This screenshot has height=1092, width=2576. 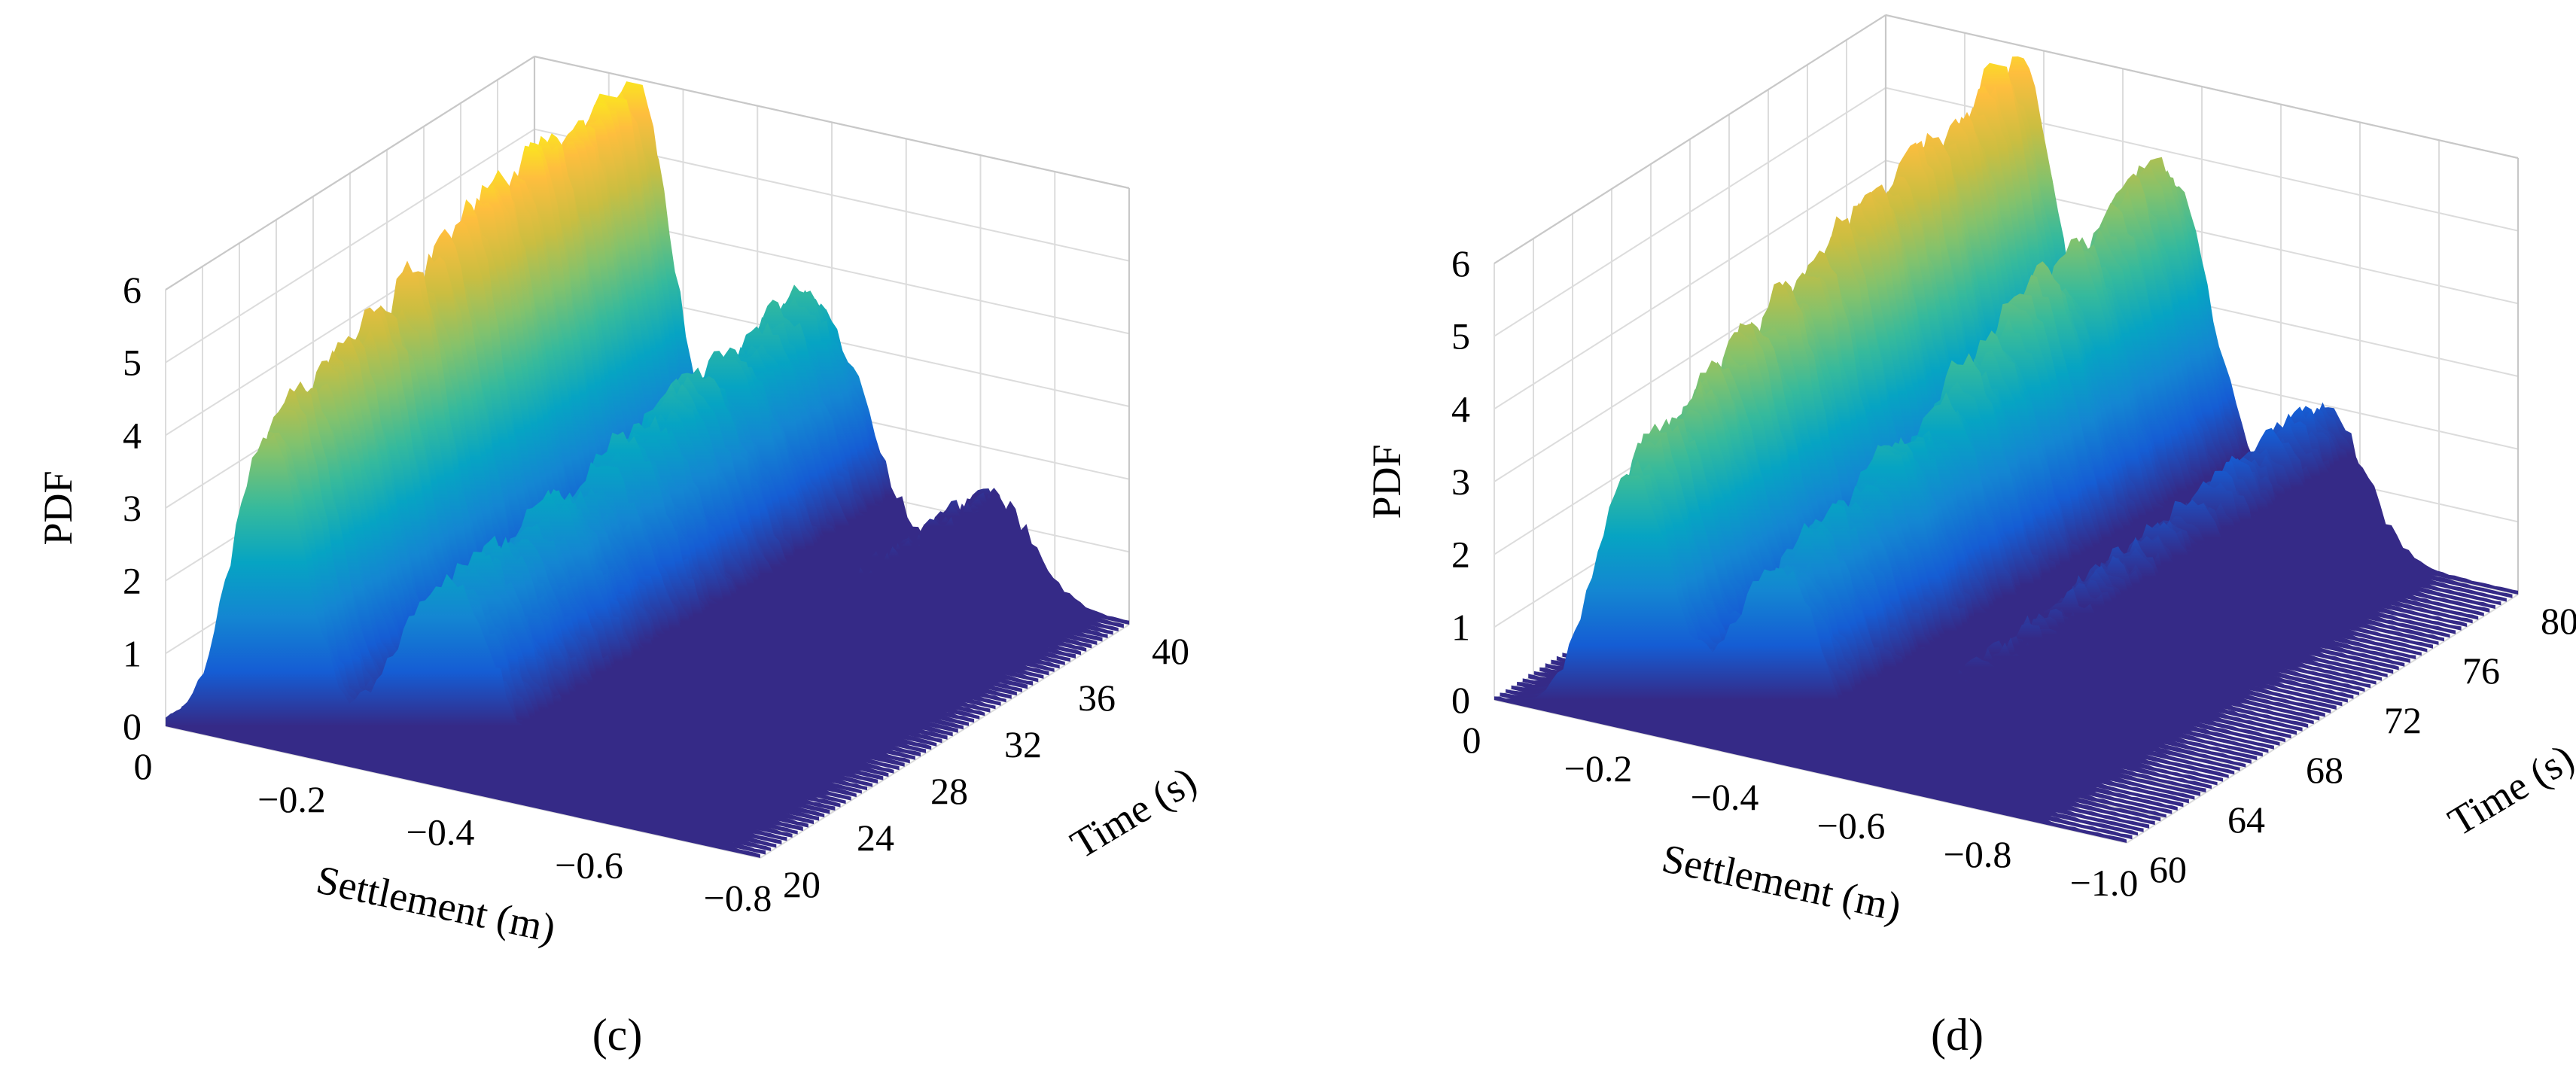 I want to click on y-tick-label: 72, so click(x=2403, y=720).